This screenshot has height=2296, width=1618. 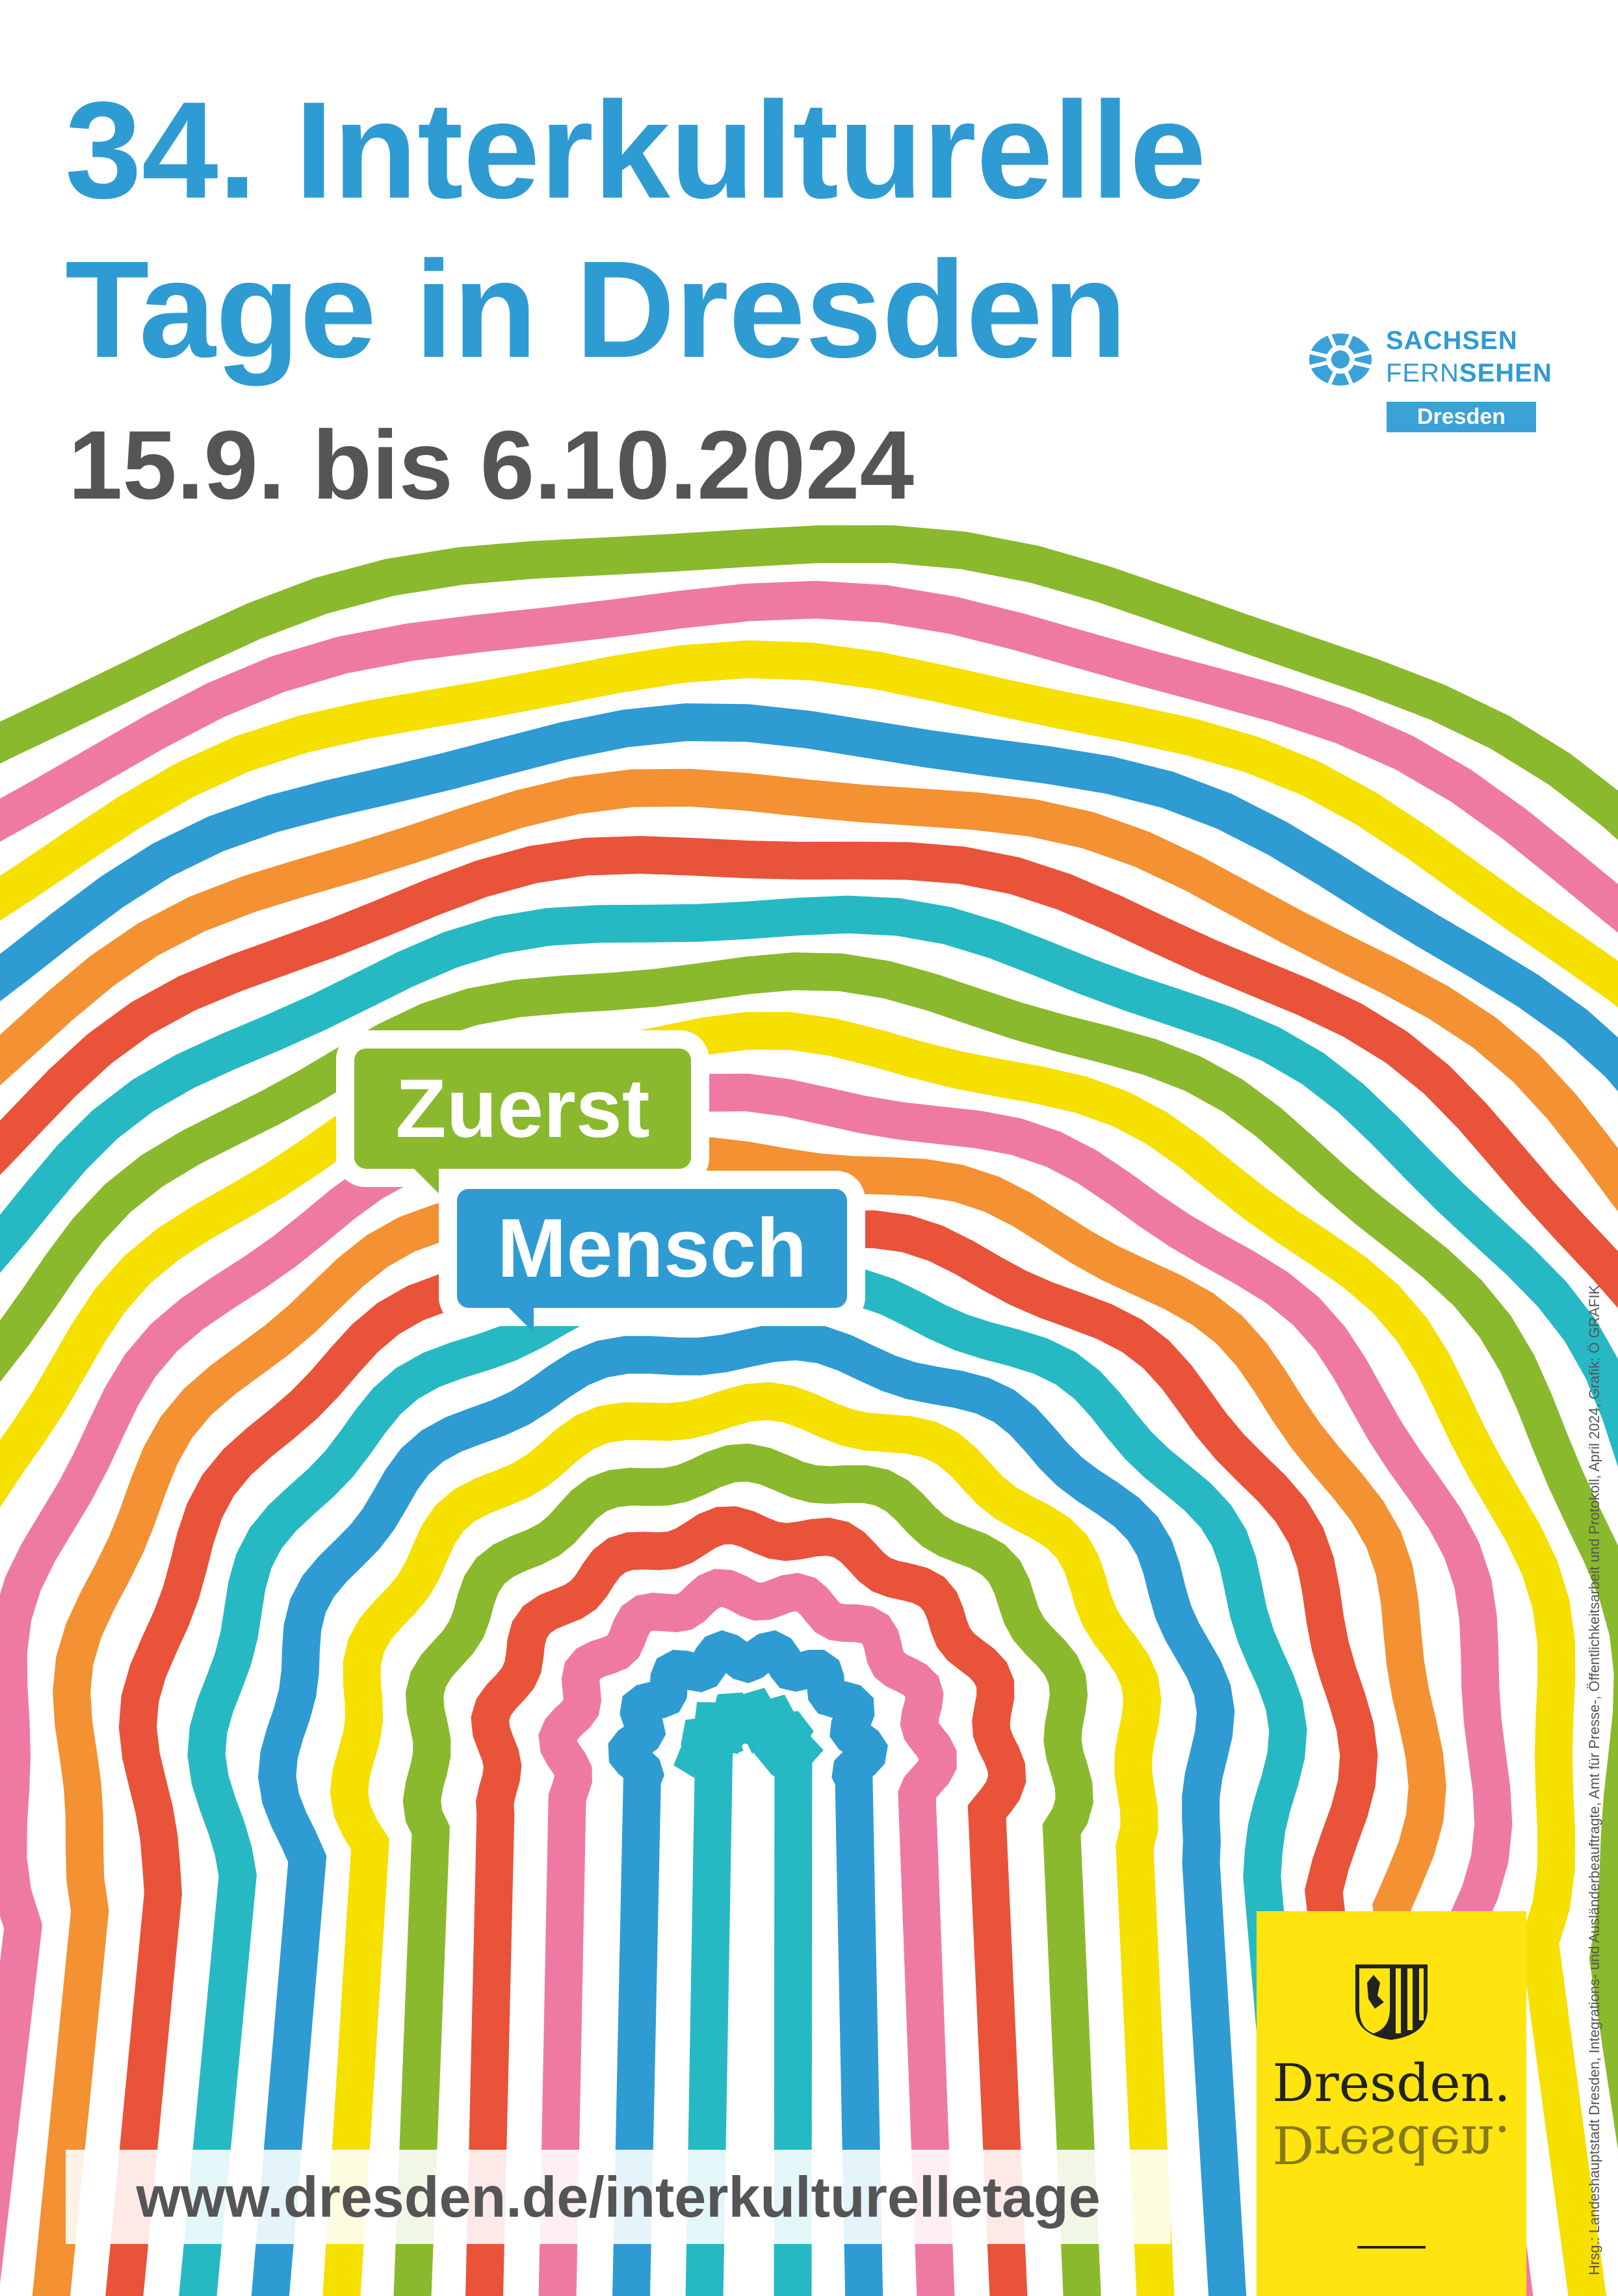 I want to click on title-line-1: 34. Interkulturelle, so click(x=636, y=150).